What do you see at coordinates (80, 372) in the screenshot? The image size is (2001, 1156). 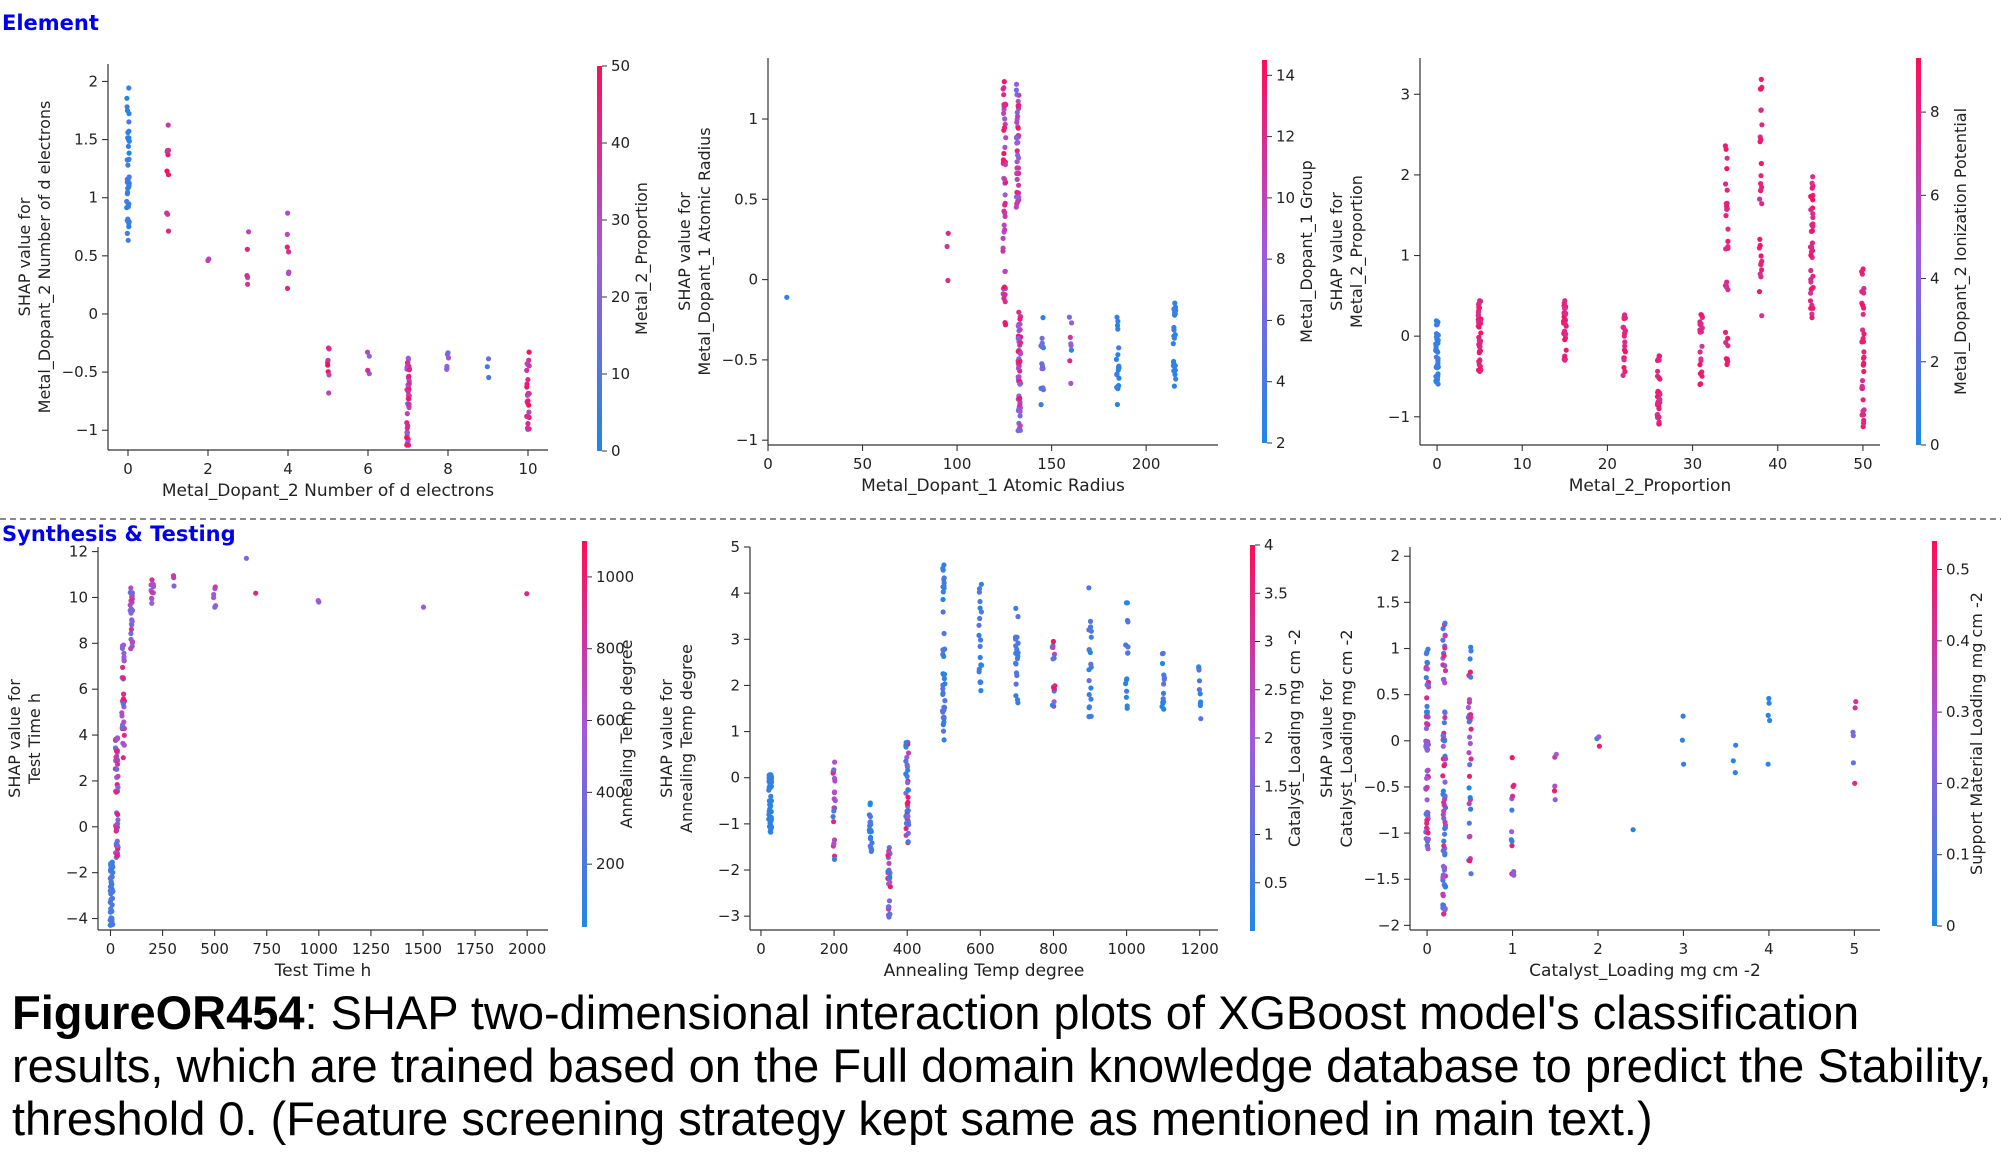 I see `y-tick-label: −0.5` at bounding box center [80, 372].